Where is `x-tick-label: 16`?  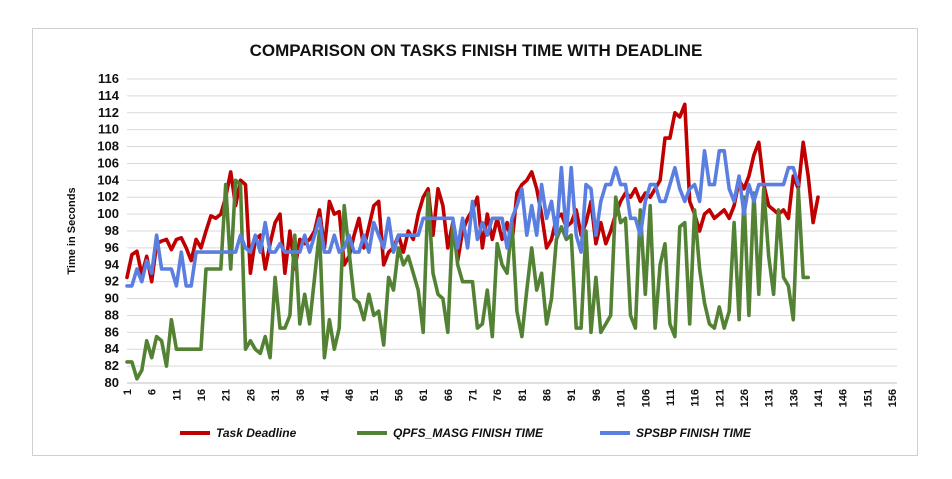
x-tick-label: 16 is located at coordinates (202, 395).